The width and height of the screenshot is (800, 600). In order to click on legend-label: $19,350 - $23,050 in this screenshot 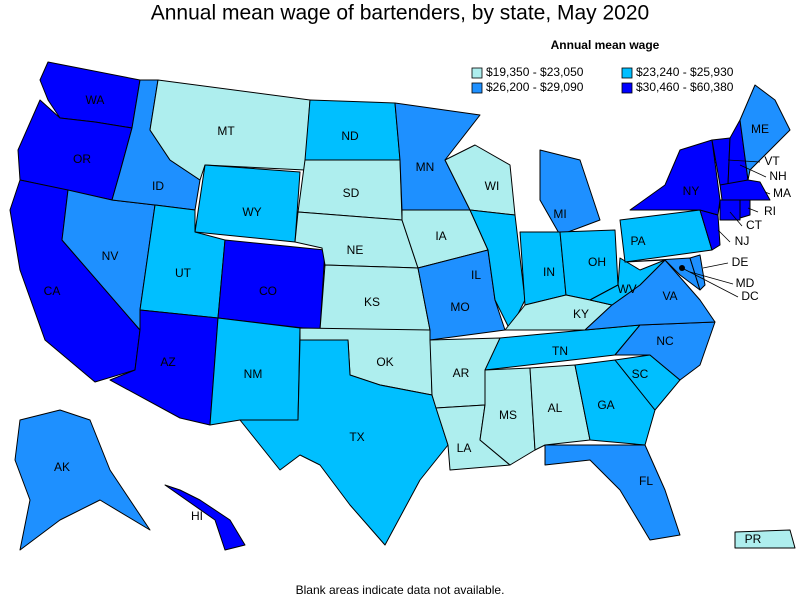, I will do `click(535, 72)`.